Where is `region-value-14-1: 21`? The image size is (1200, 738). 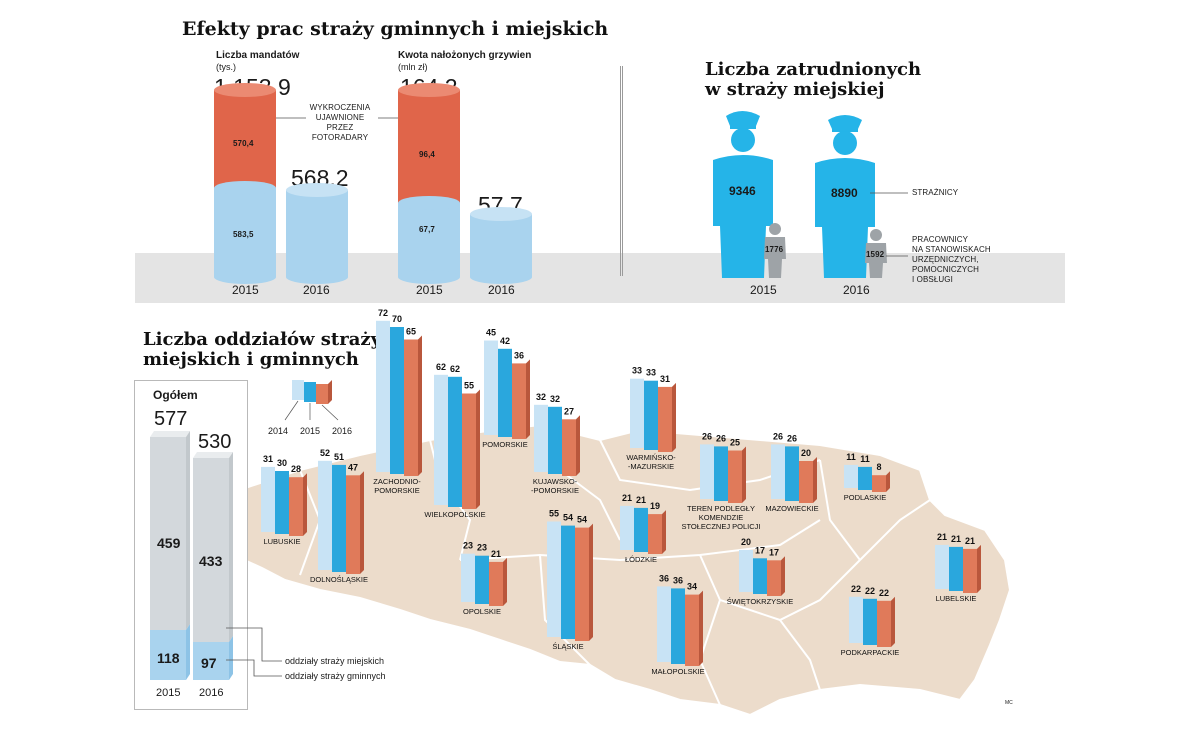 region-value-14-1: 21 is located at coordinates (956, 539).